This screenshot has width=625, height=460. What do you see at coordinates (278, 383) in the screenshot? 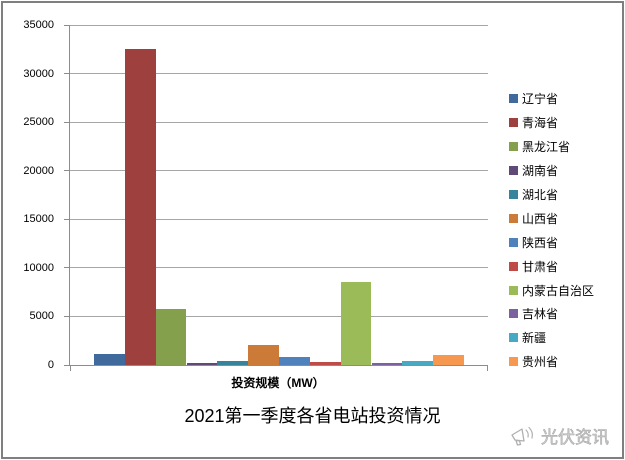
I see `x-axis-title: 投资规模（MW）` at bounding box center [278, 383].